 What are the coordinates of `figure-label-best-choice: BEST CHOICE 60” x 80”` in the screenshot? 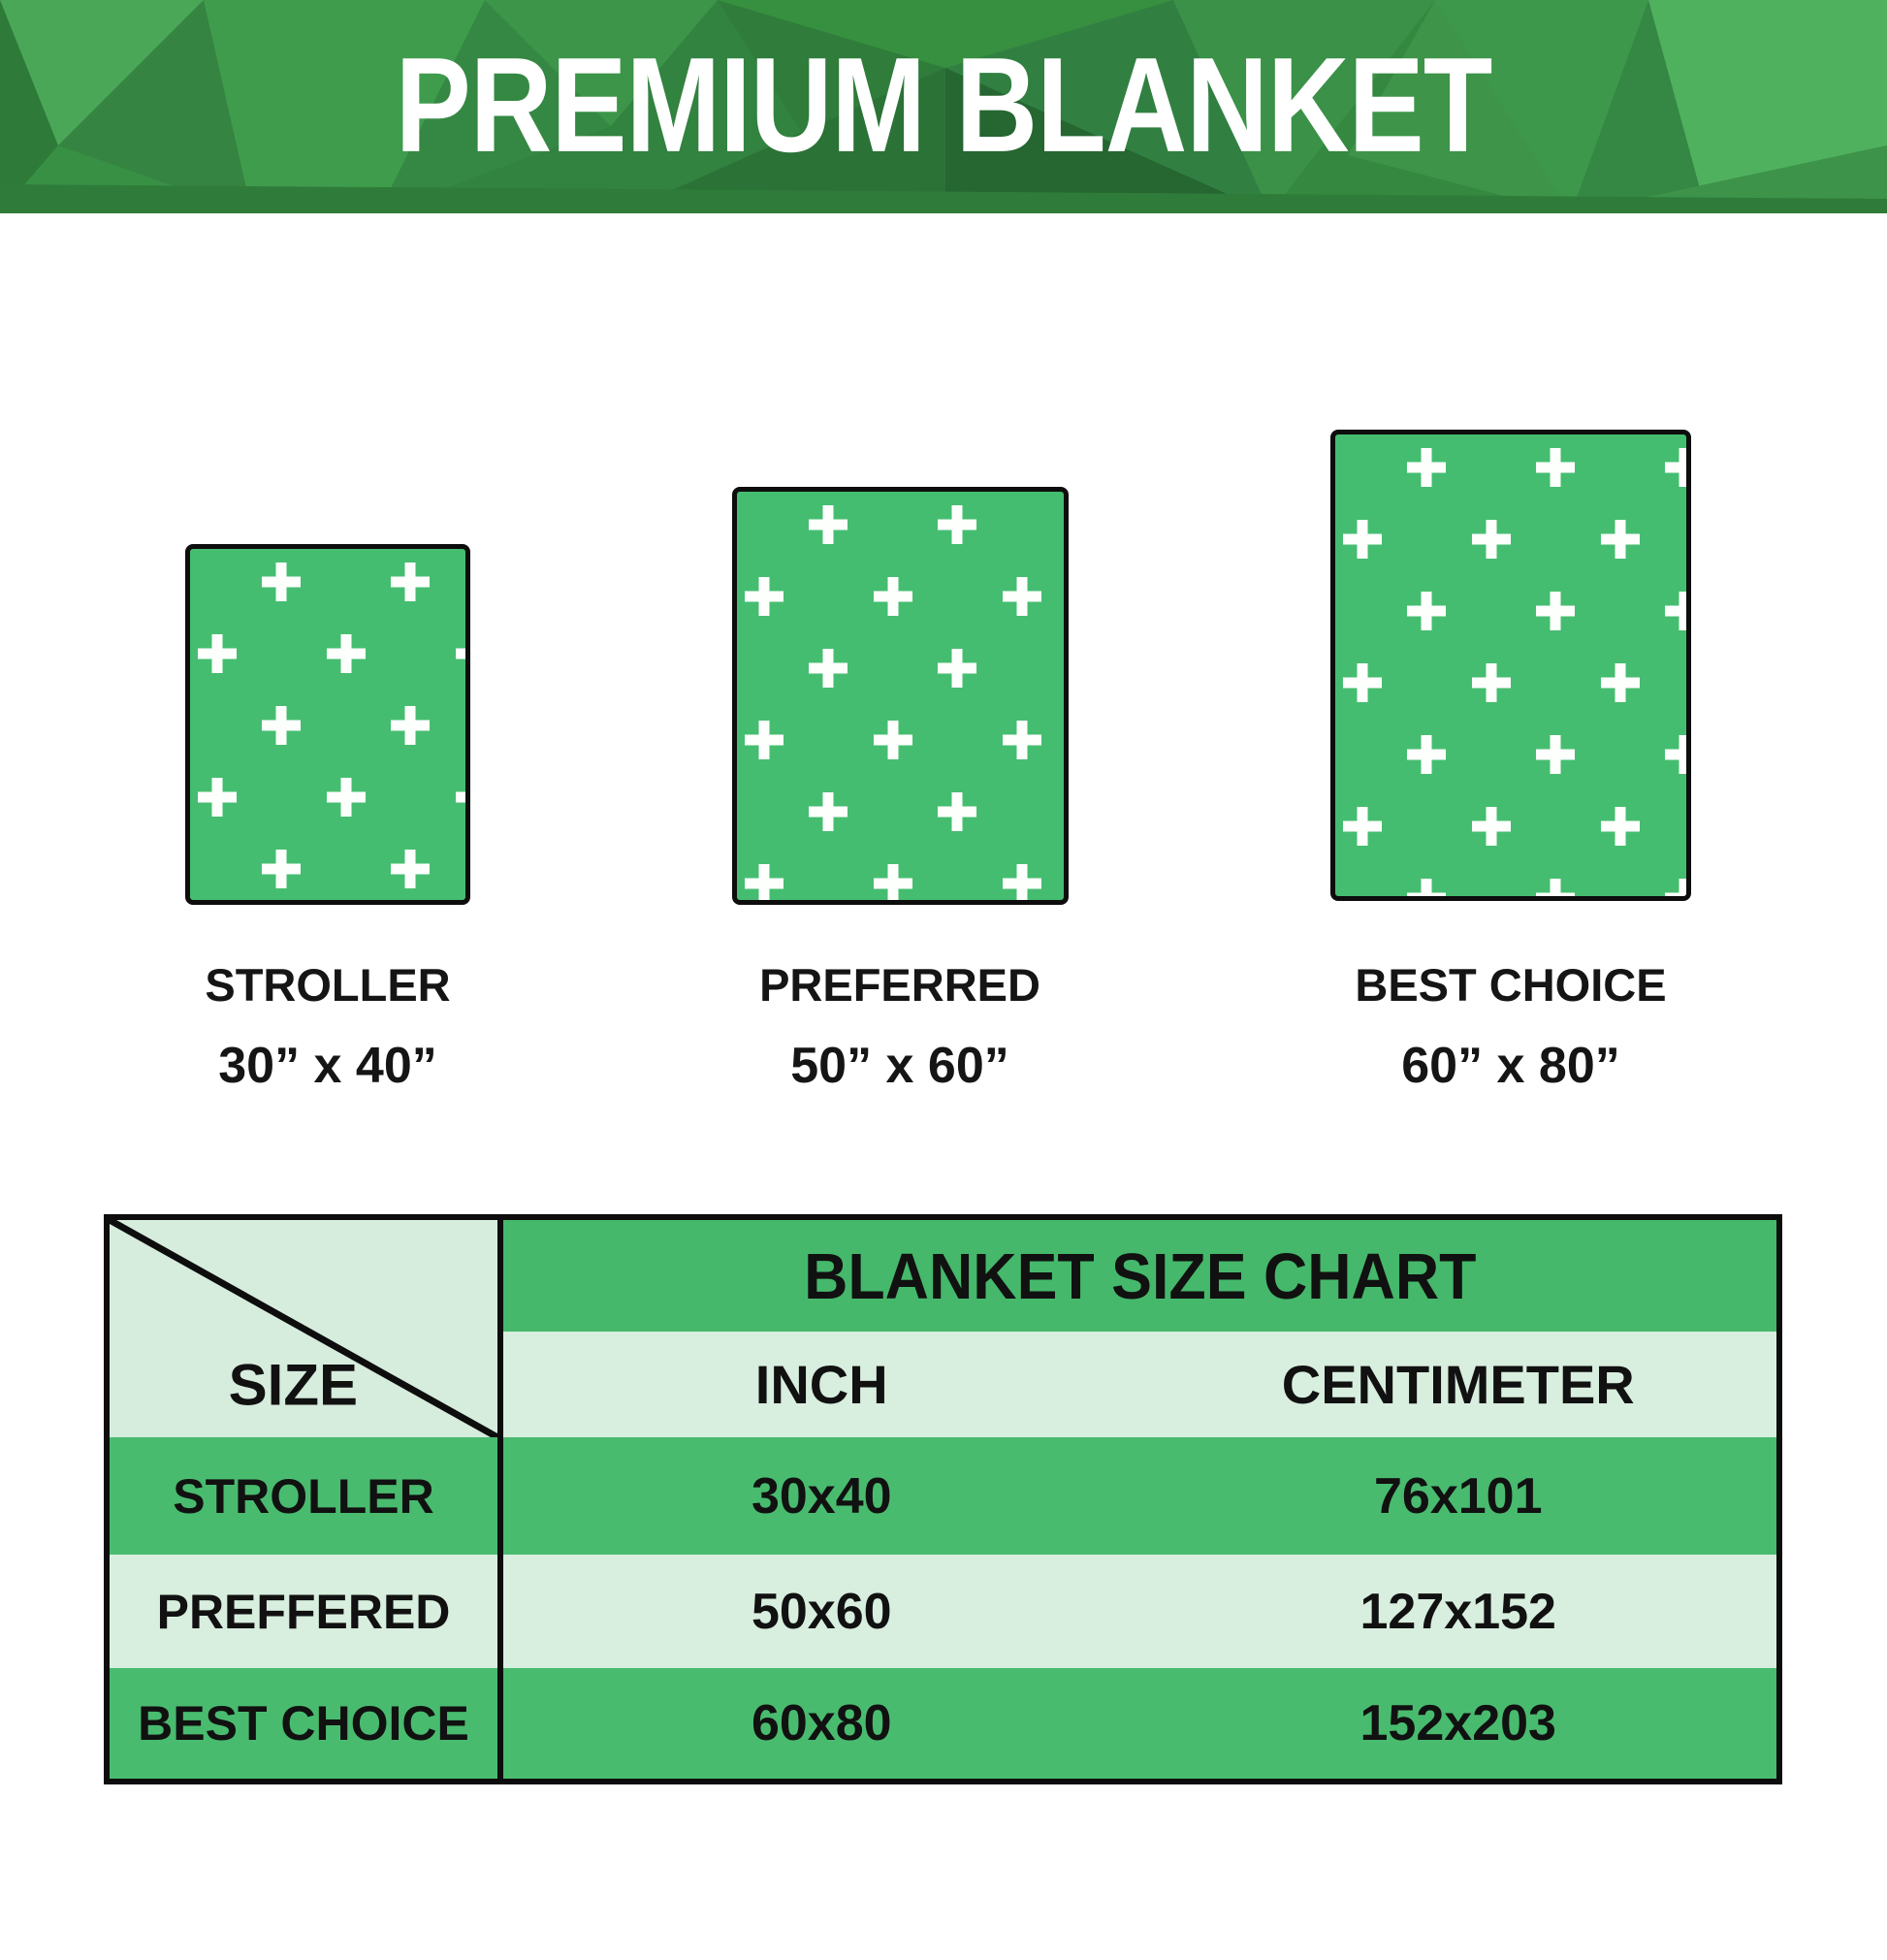 It's located at (1511, 1026).